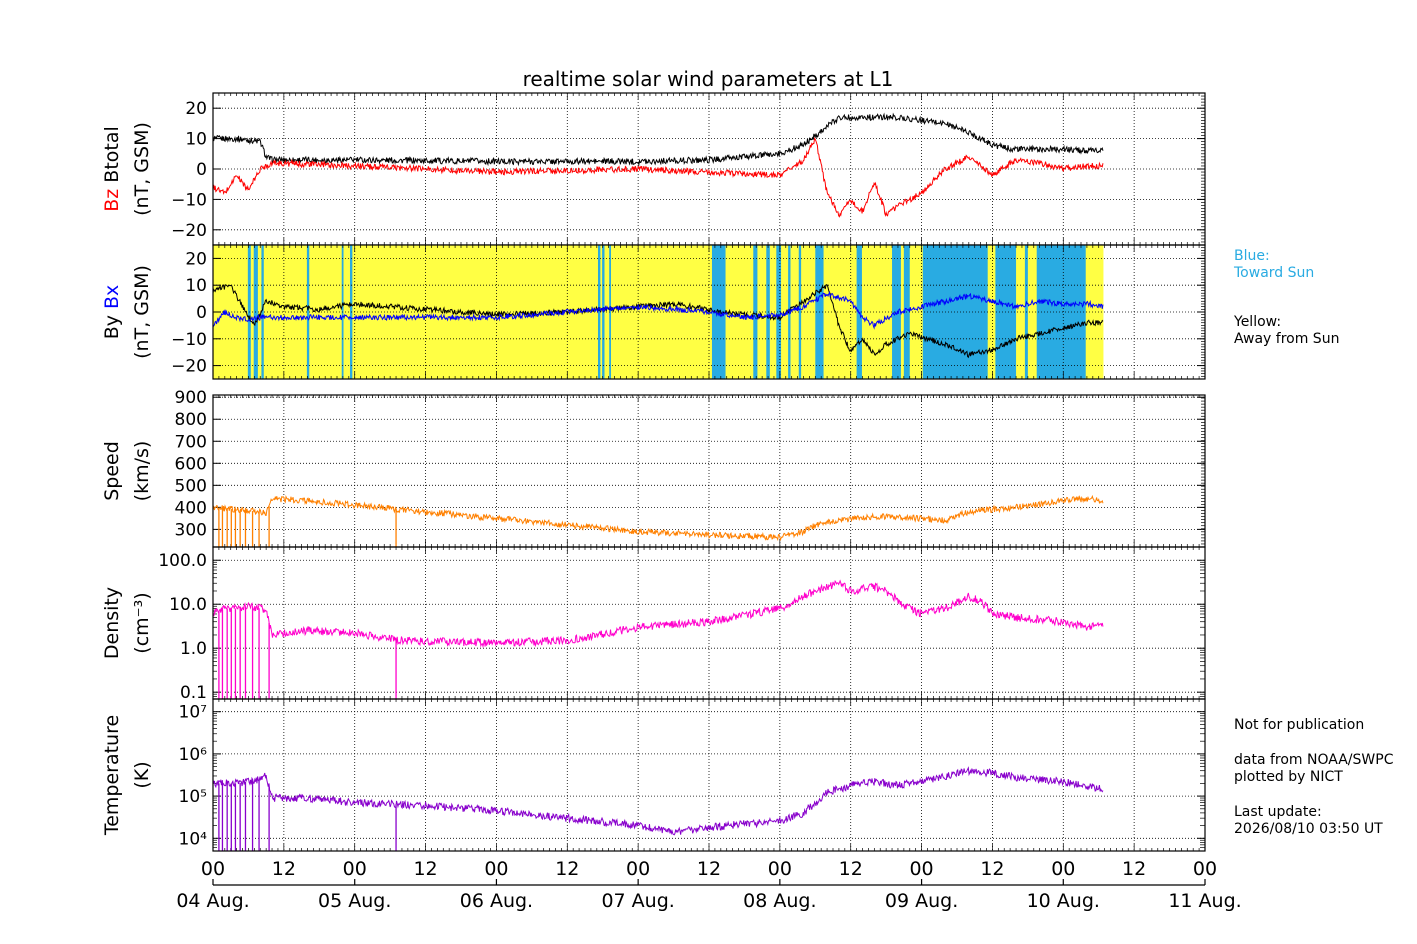 The height and width of the screenshot is (944, 1417). I want to click on y-tick-label: 100.0, so click(182, 561).